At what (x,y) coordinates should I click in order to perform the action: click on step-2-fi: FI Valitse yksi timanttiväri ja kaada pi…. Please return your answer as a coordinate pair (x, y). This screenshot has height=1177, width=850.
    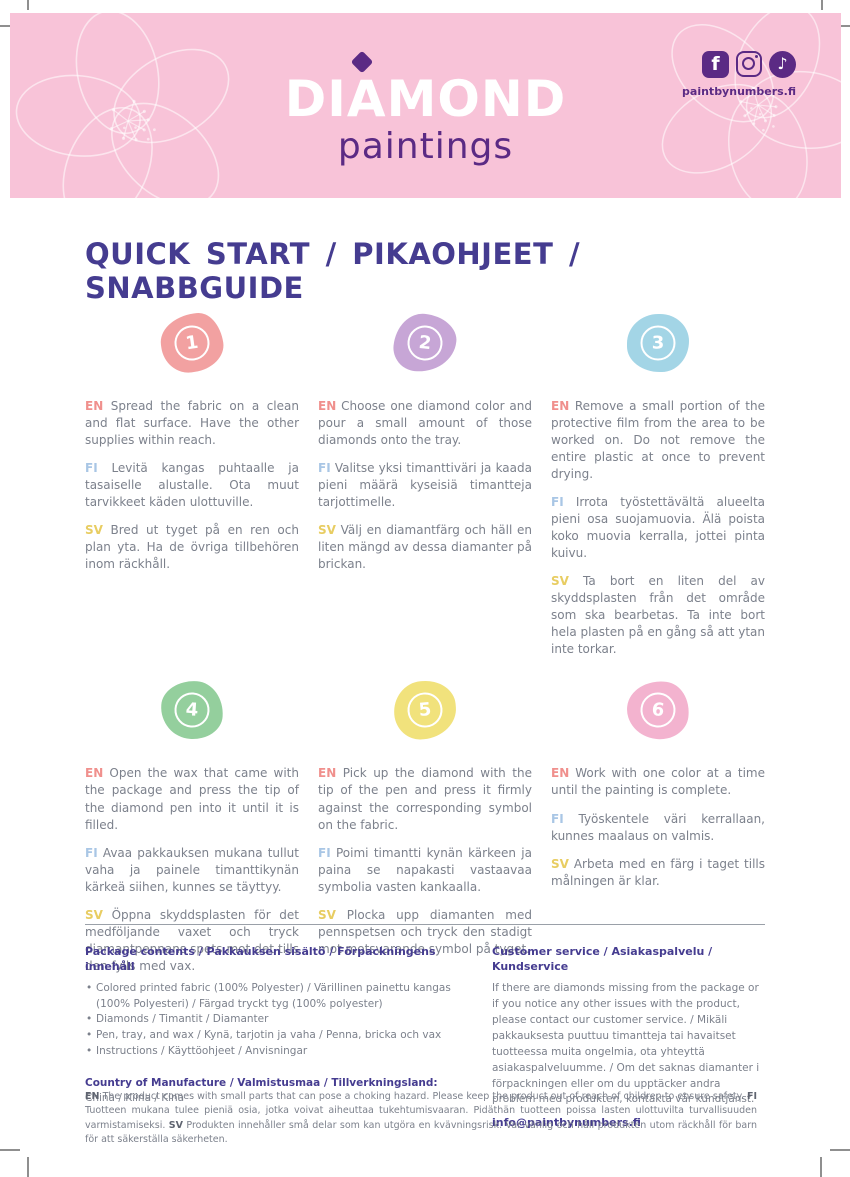
    Looking at the image, I should click on (425, 485).